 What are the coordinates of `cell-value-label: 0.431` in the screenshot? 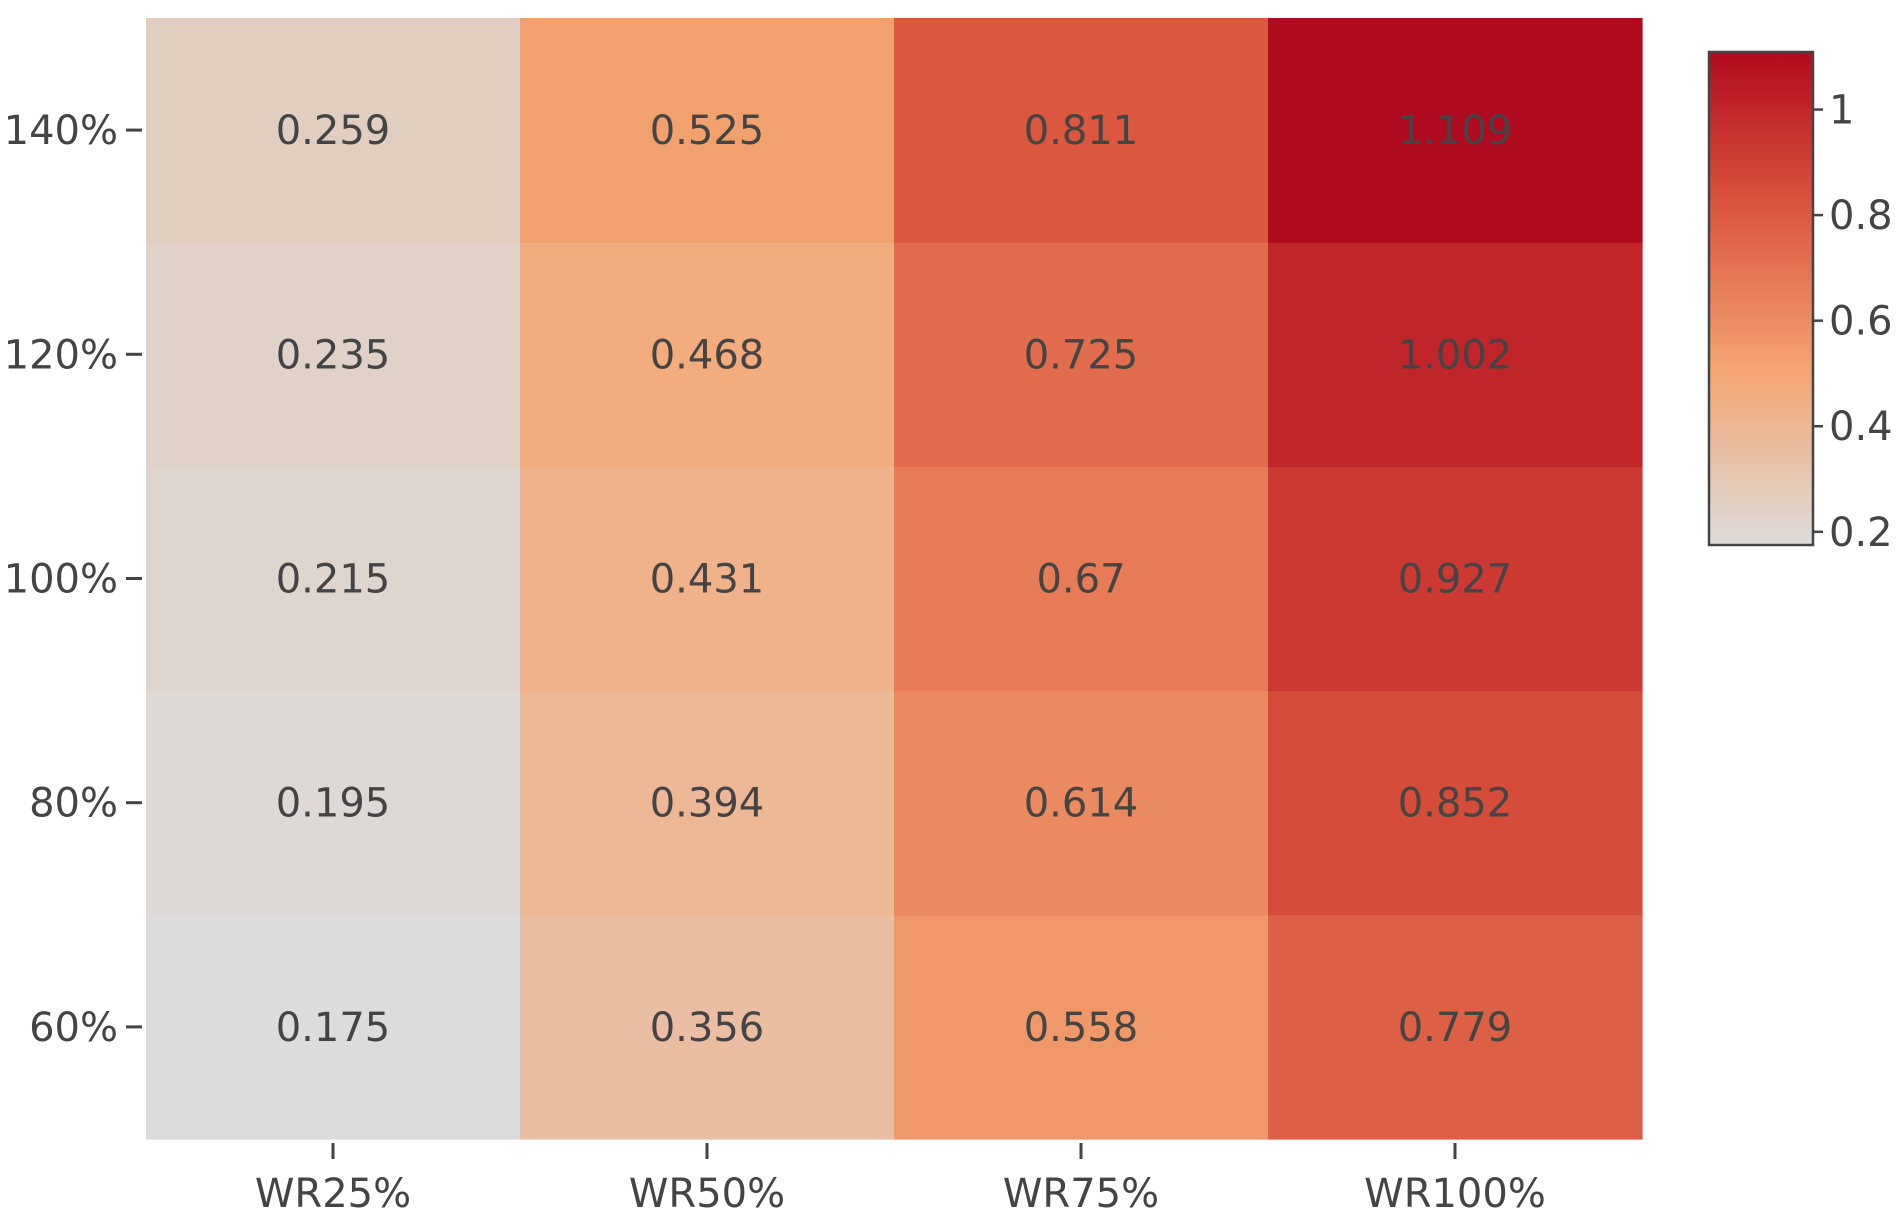 It's located at (707, 580).